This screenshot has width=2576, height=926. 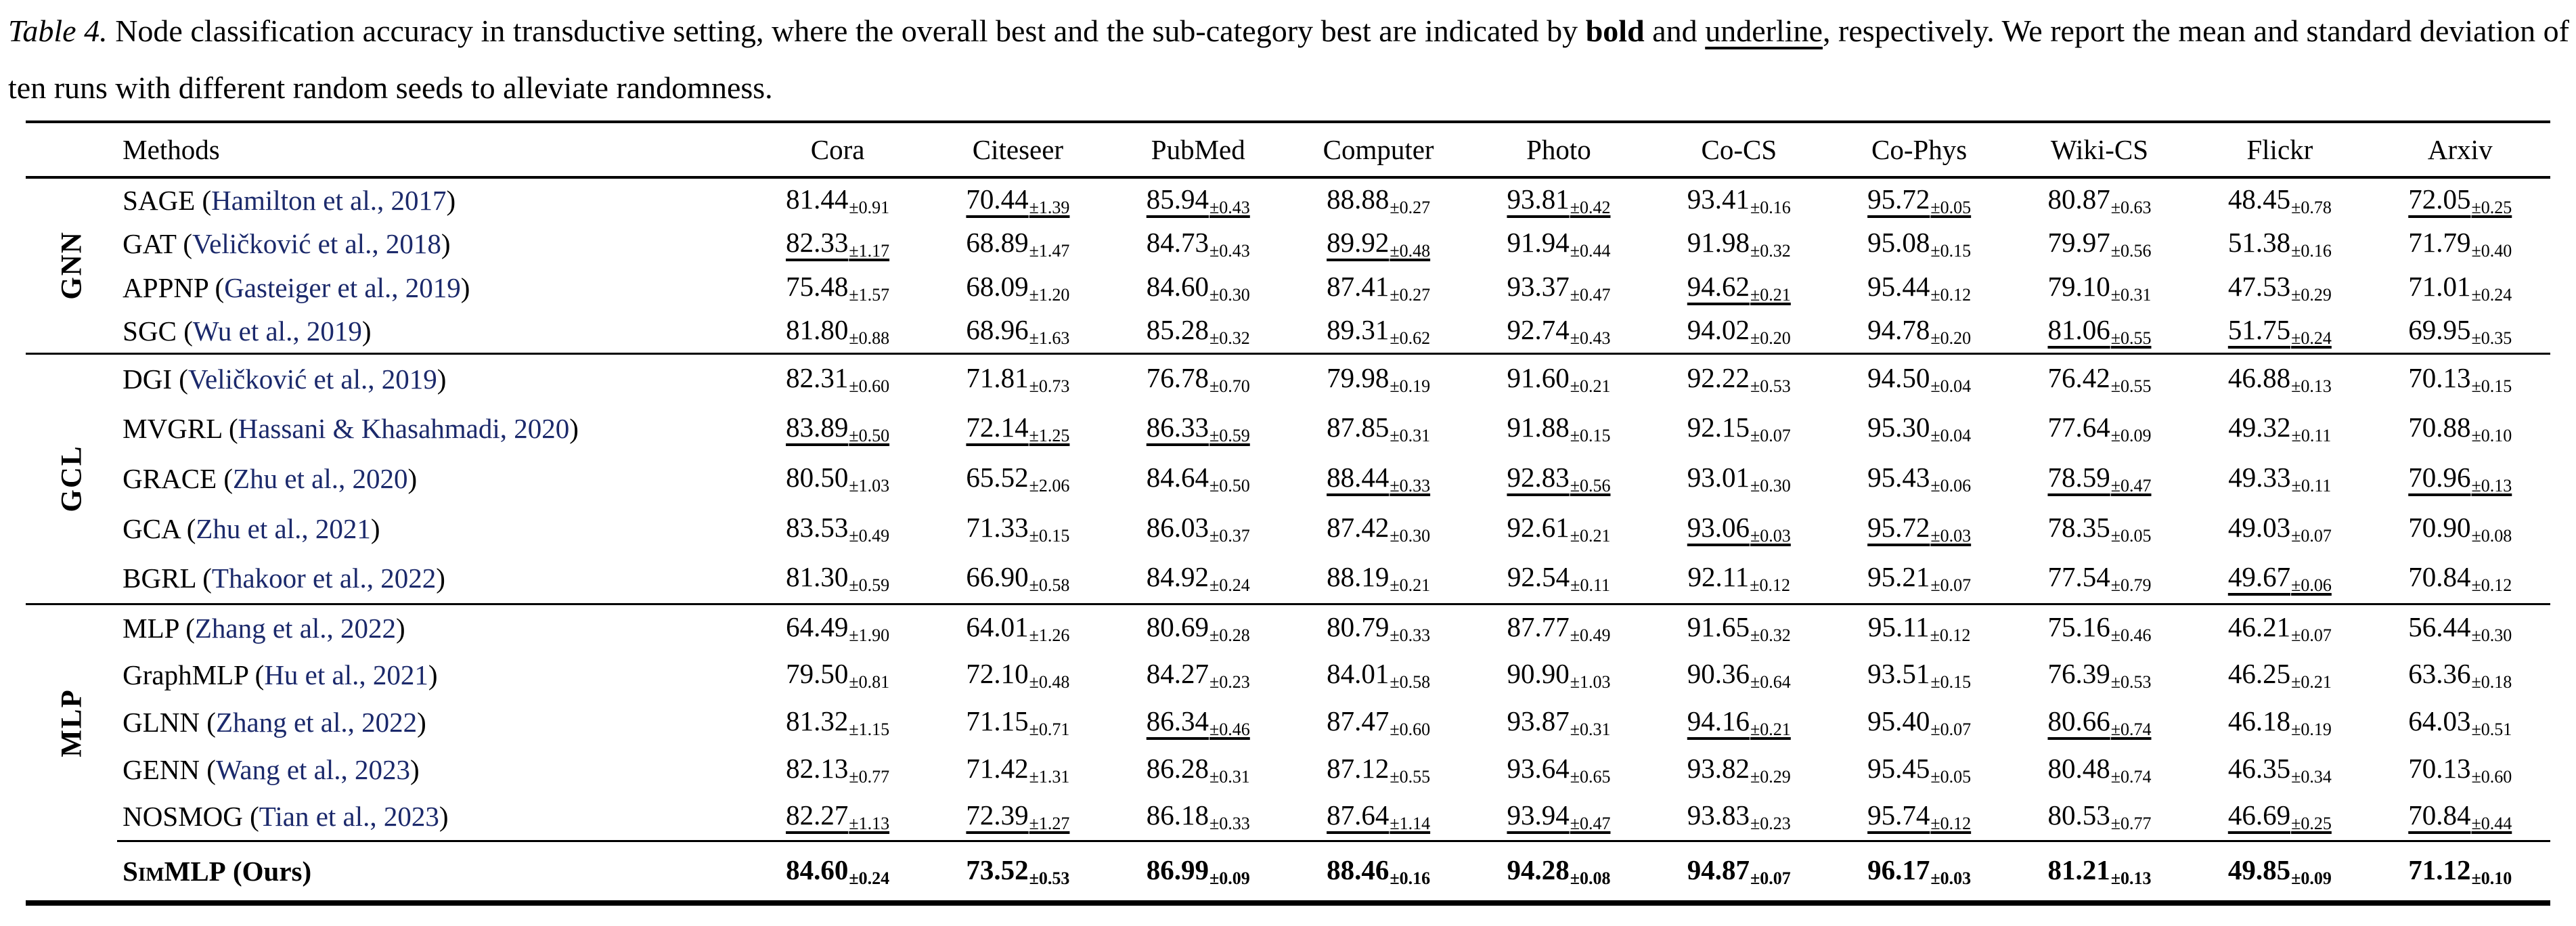 What do you see at coordinates (1049, 486) in the screenshot?
I see `std-value: ±2.06` at bounding box center [1049, 486].